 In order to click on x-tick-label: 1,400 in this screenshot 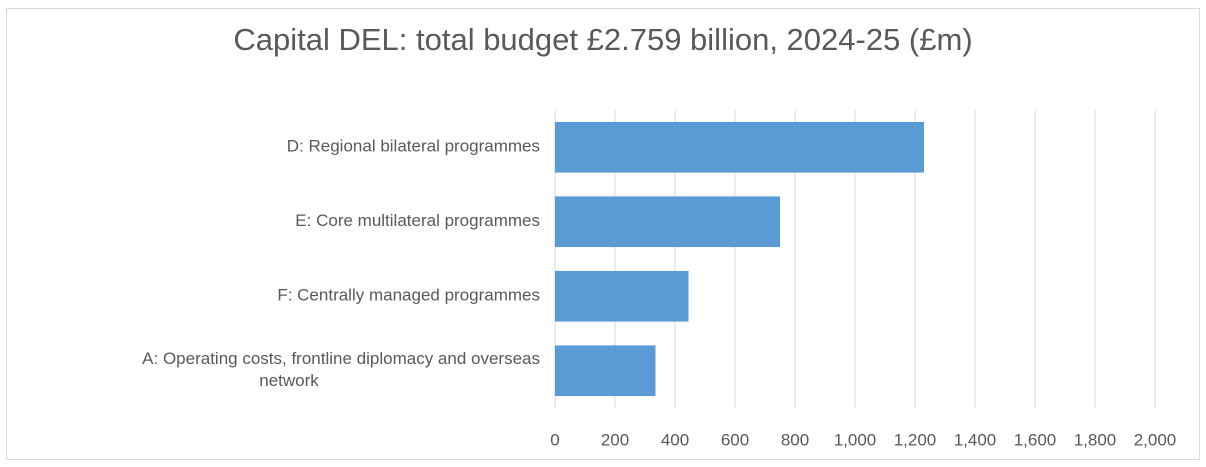, I will do `click(975, 439)`.